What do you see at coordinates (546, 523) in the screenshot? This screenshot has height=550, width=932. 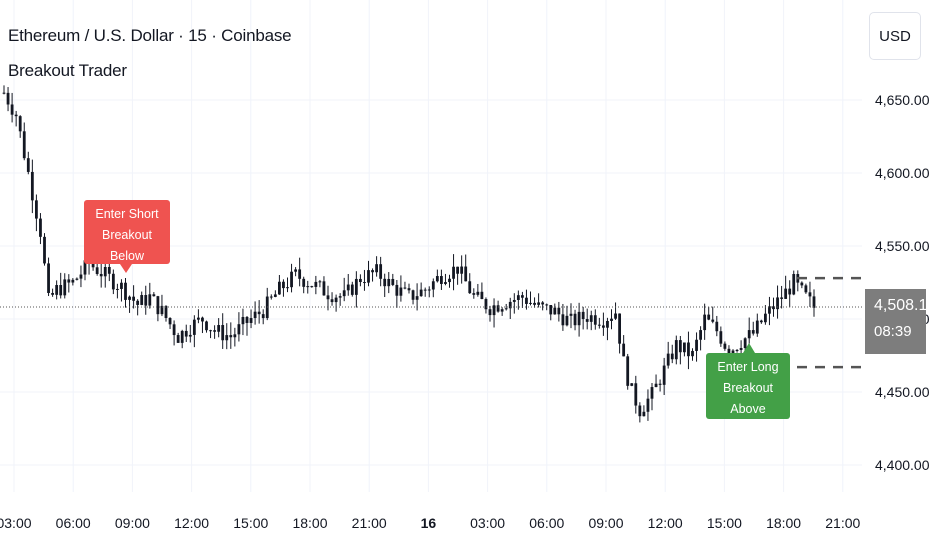 I see `x-axis-tick-label: 06:00` at bounding box center [546, 523].